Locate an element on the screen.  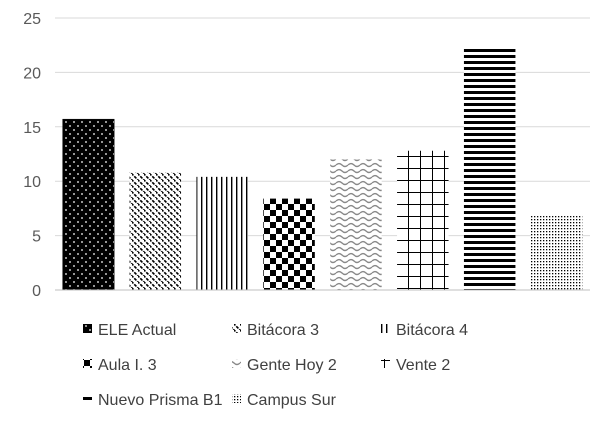
legend-label: Bitácora 4 is located at coordinates (432, 330).